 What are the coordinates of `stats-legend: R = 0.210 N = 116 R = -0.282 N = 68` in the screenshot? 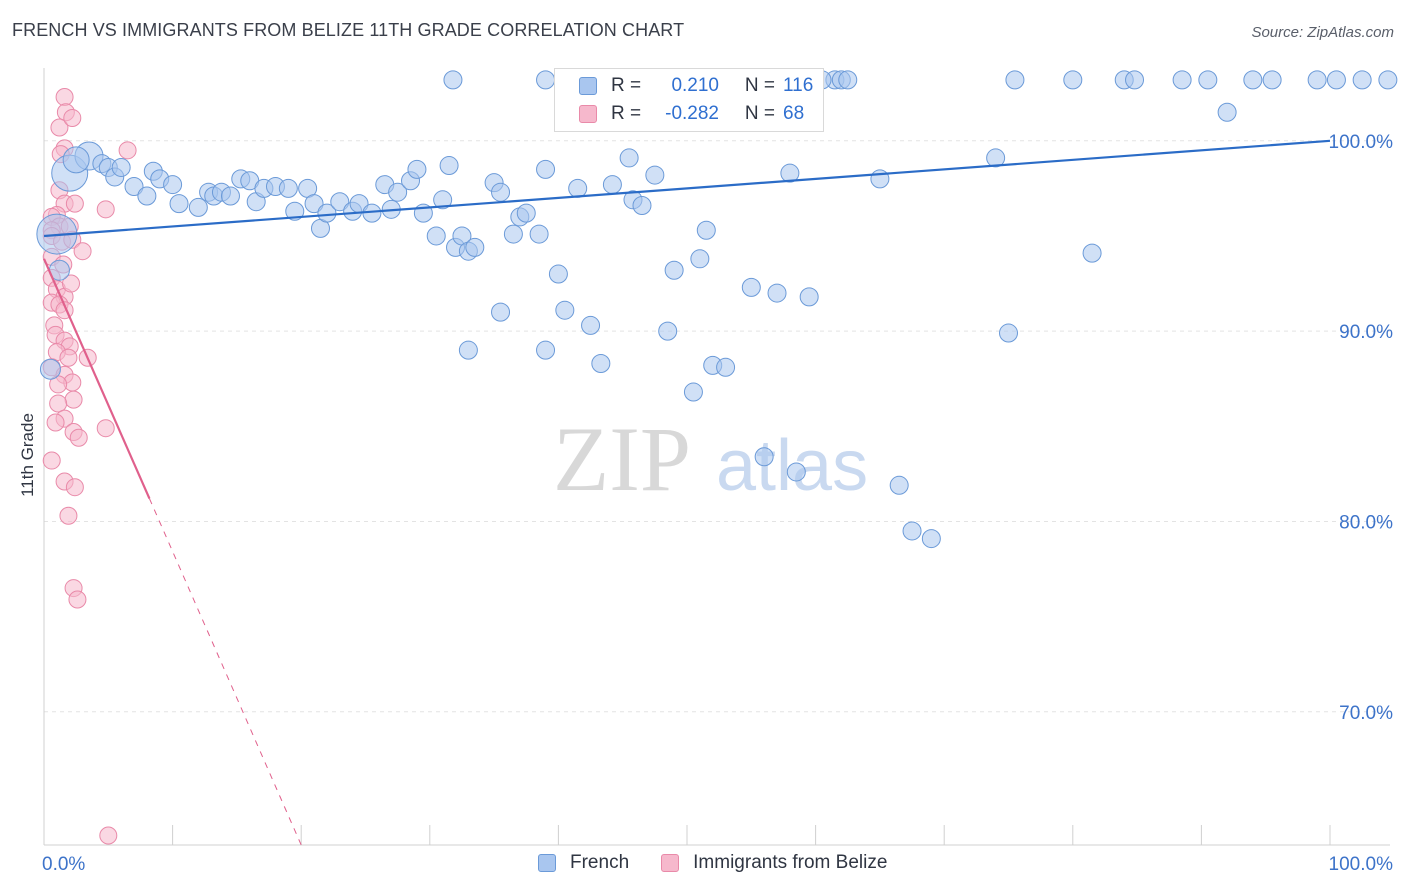 It's located at (689, 100).